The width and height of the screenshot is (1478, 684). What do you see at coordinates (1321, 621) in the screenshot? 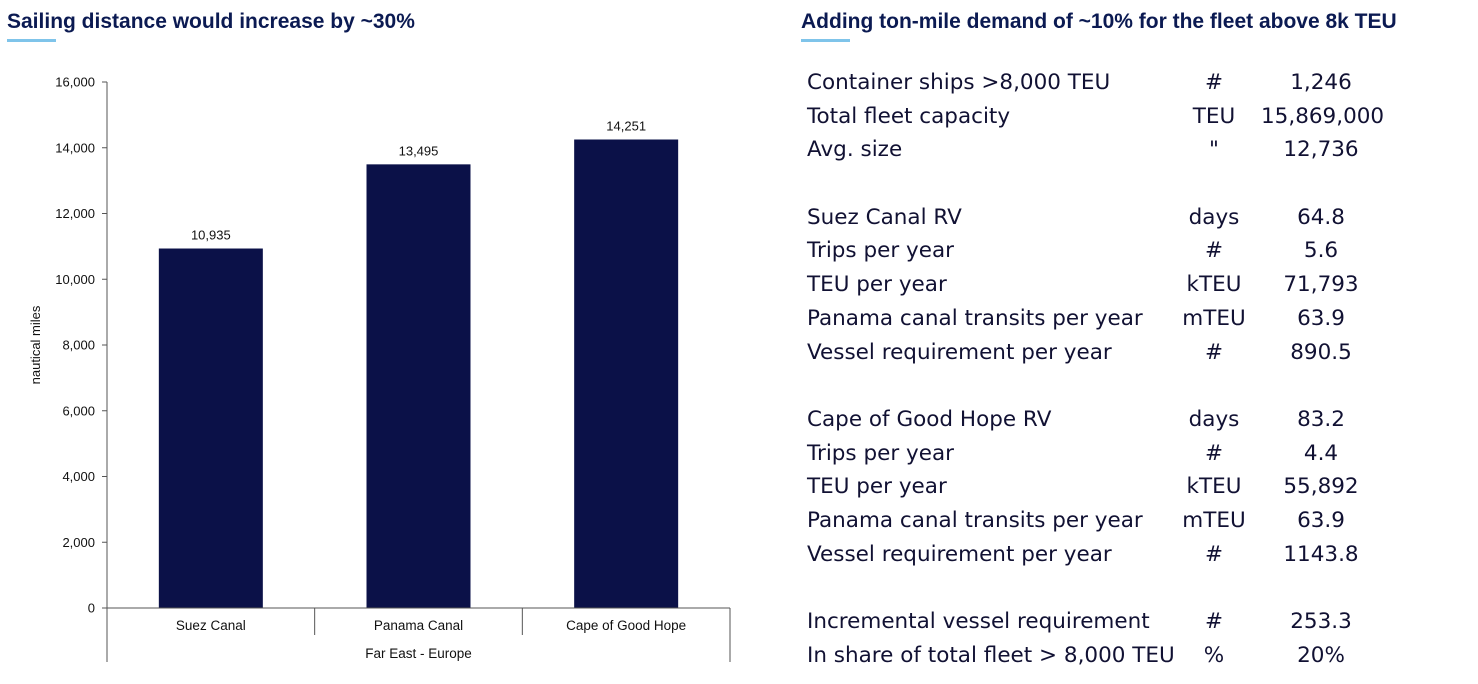
I see `row-value: 253.3` at bounding box center [1321, 621].